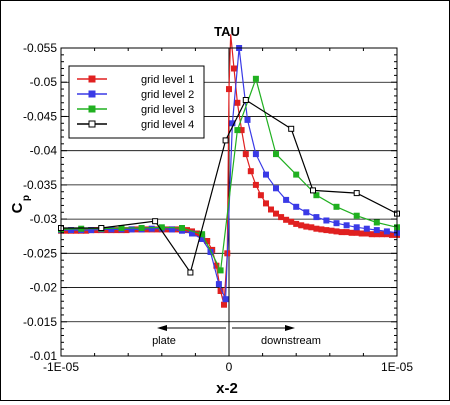 The height and width of the screenshot is (405, 450). I want to click on y-tick-label: -0.04, so click(44, 151).